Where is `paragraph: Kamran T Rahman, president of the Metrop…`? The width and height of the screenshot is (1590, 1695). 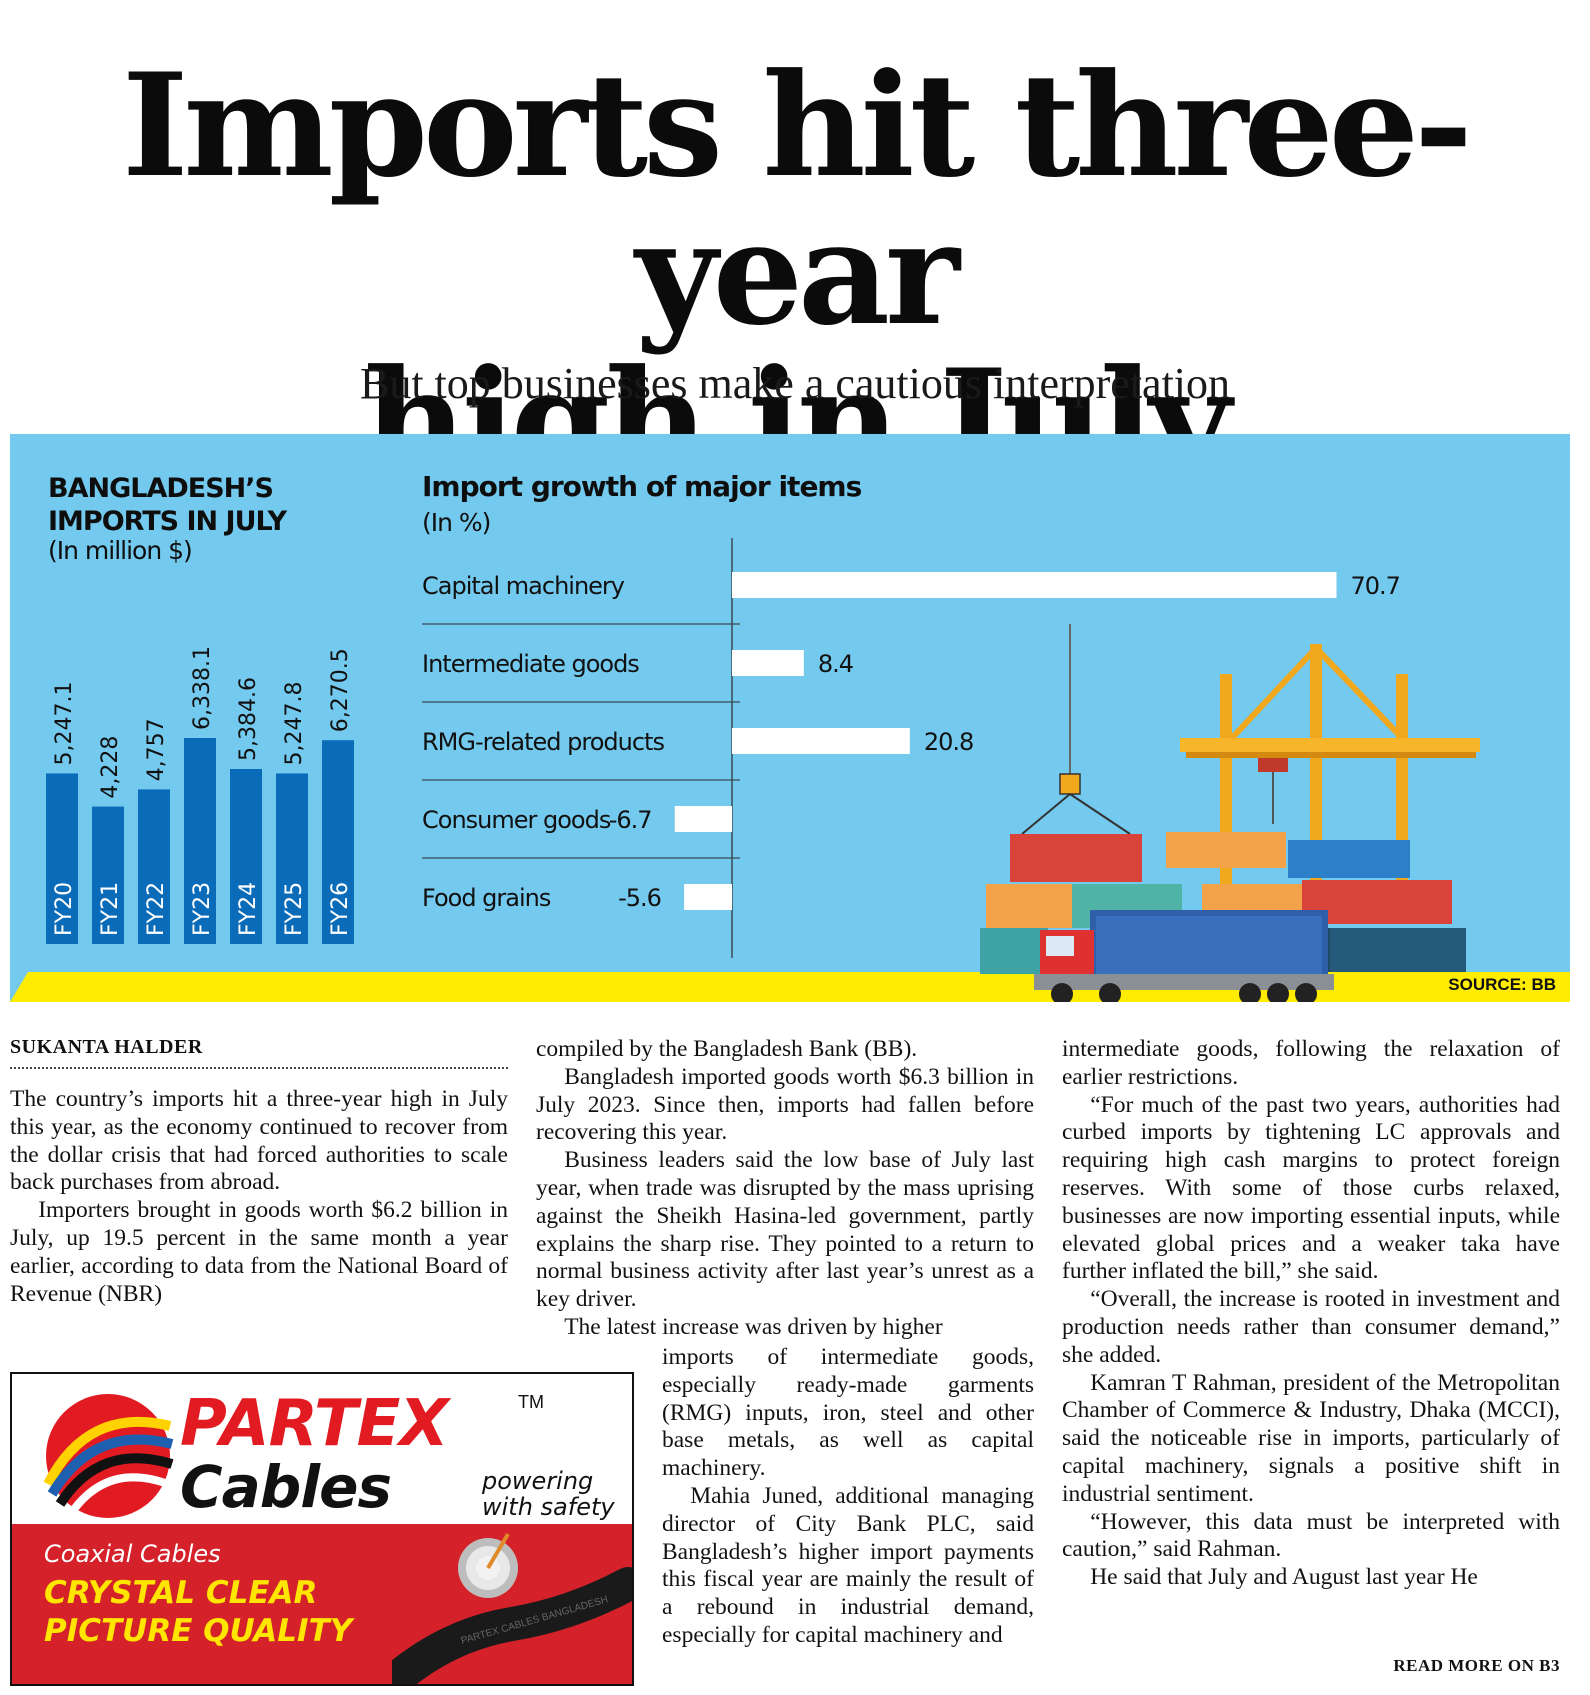
paragraph: Kamran T Rahman, president of the Metrop… is located at coordinates (1311, 1438).